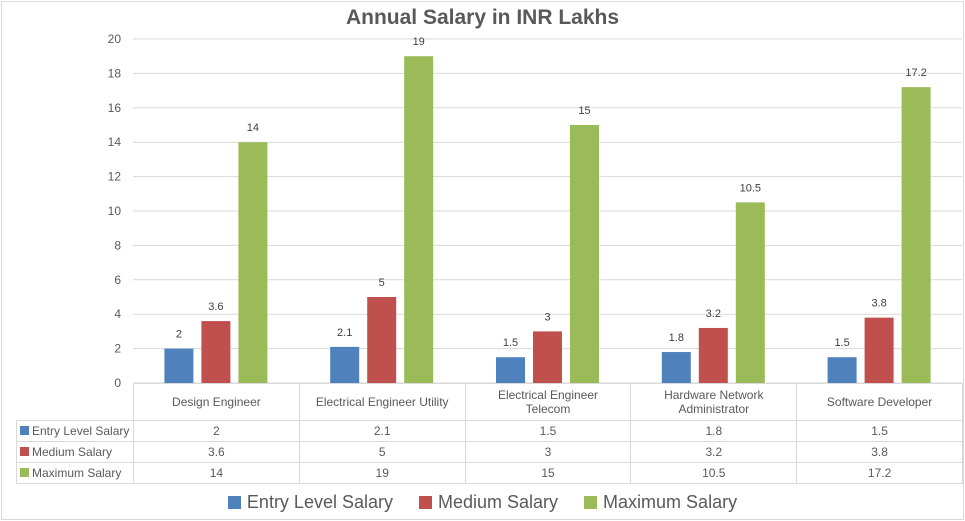  I want to click on y-tick-label: 8, so click(117, 245).